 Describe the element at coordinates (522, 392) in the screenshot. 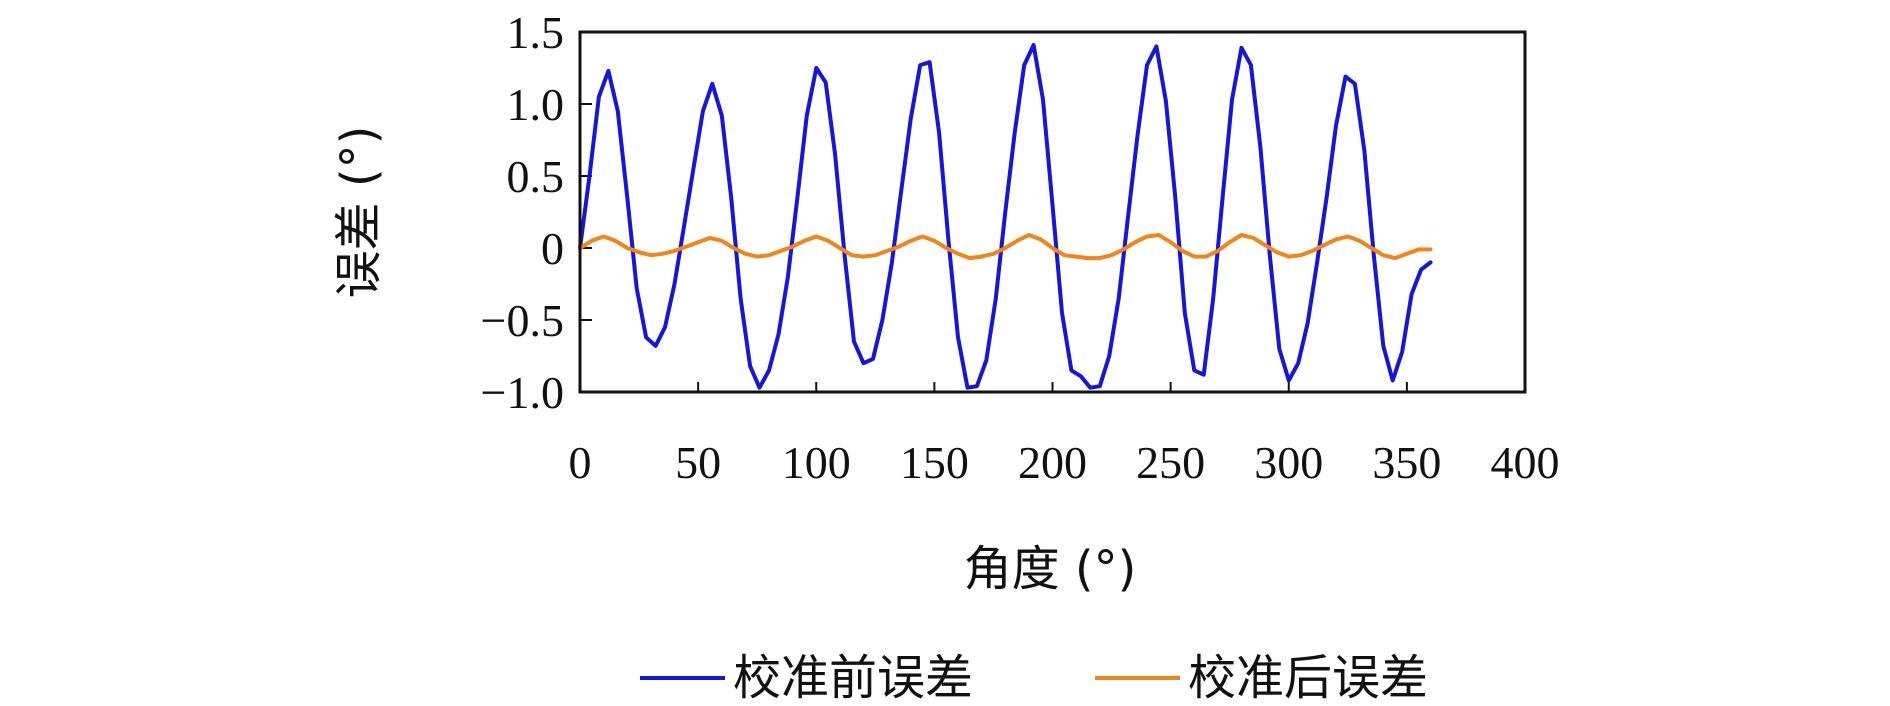

I see `y-tick-label: −1.0` at that location.